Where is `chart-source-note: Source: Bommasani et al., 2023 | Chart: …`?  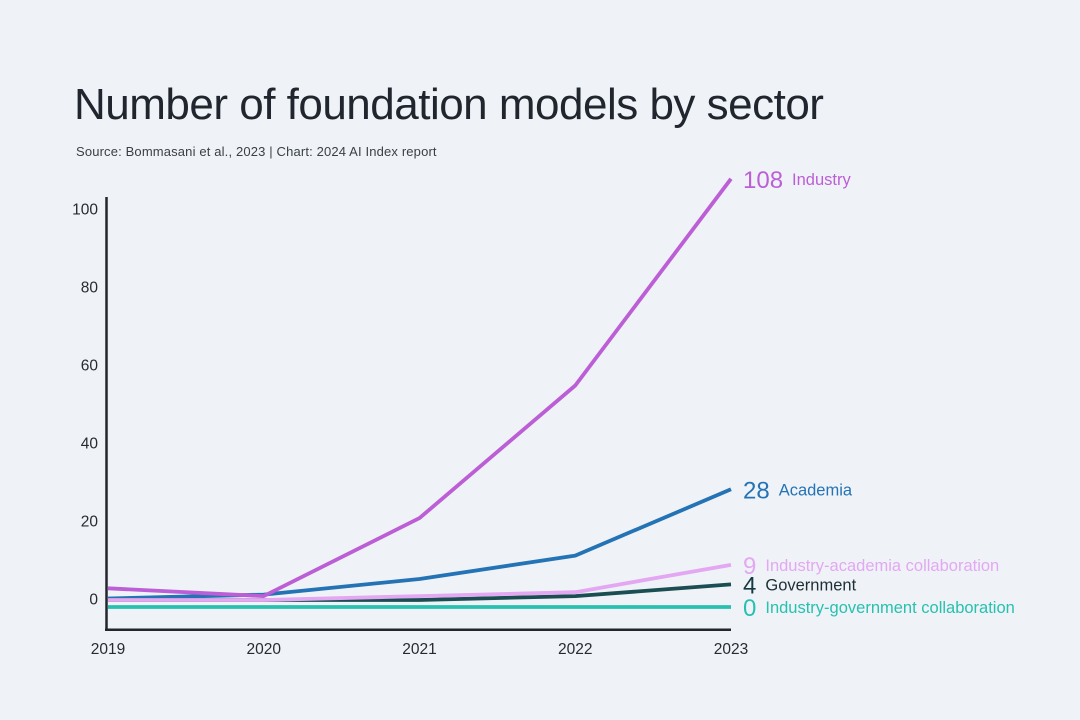 chart-source-note: Source: Bommasani et al., 2023 | Chart: … is located at coordinates (256, 151).